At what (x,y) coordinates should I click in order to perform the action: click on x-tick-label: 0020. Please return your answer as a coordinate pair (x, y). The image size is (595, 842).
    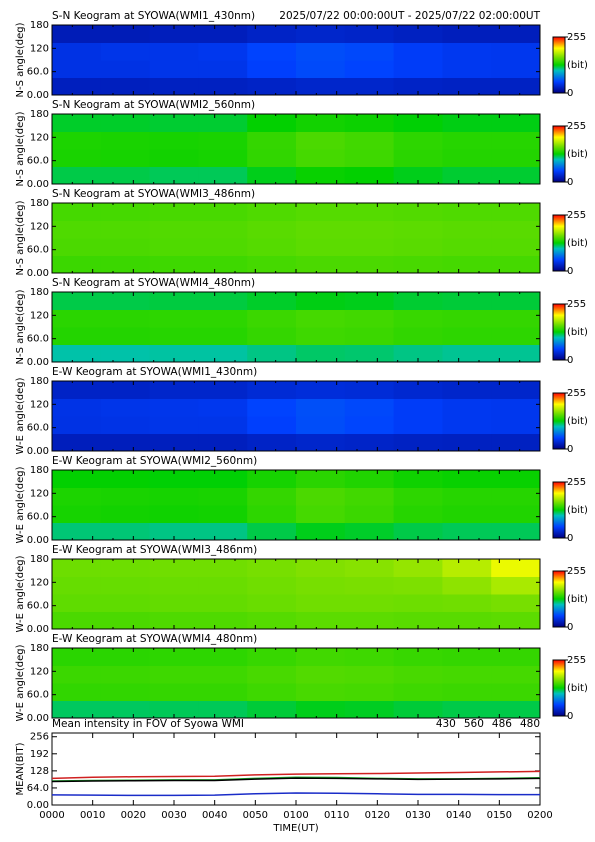
    Looking at the image, I should click on (133, 815).